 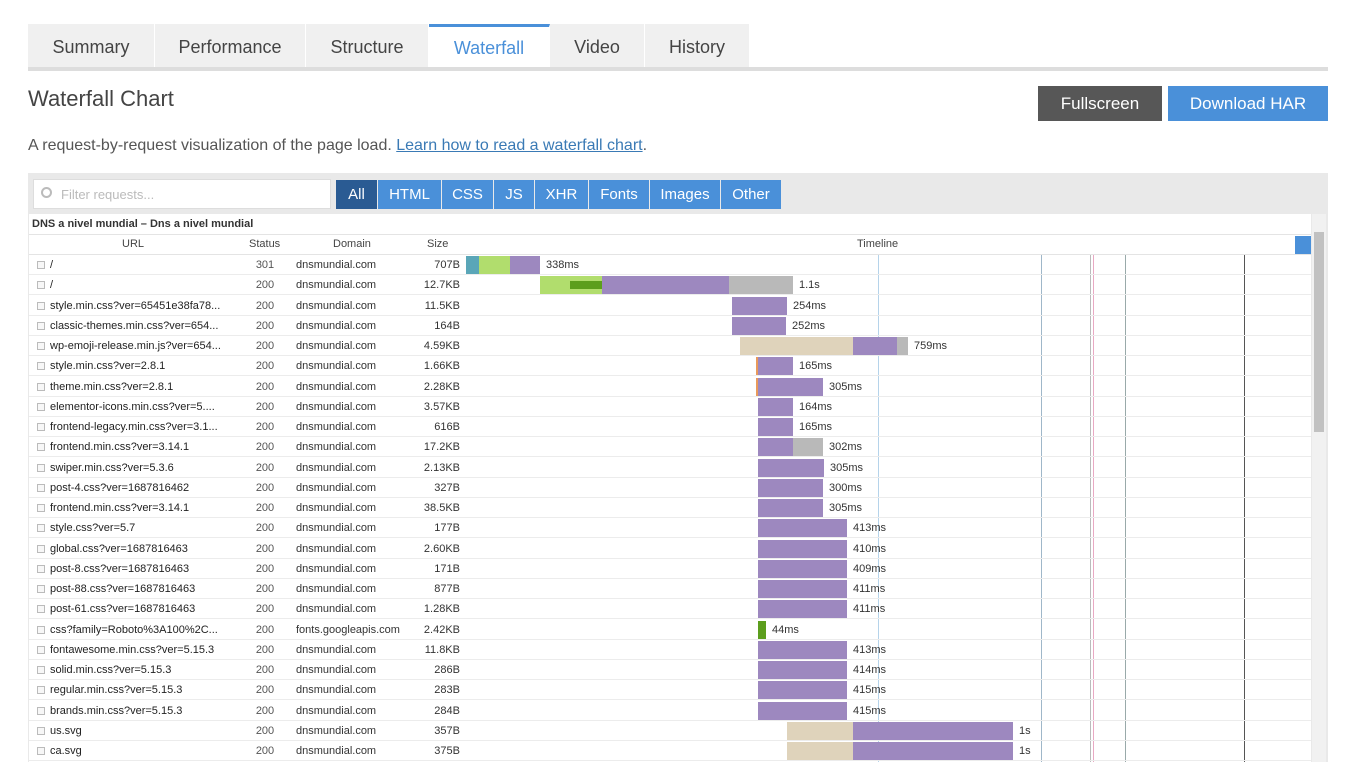 I want to click on request-size: 357B, so click(x=447, y=730).